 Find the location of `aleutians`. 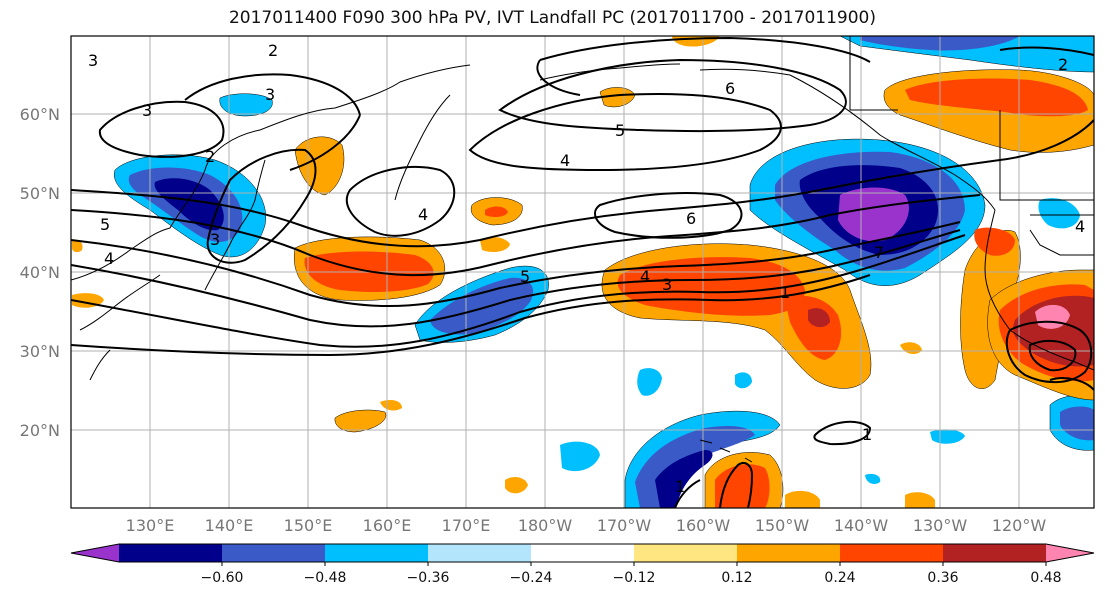

aleutians is located at coordinates (665, 72).